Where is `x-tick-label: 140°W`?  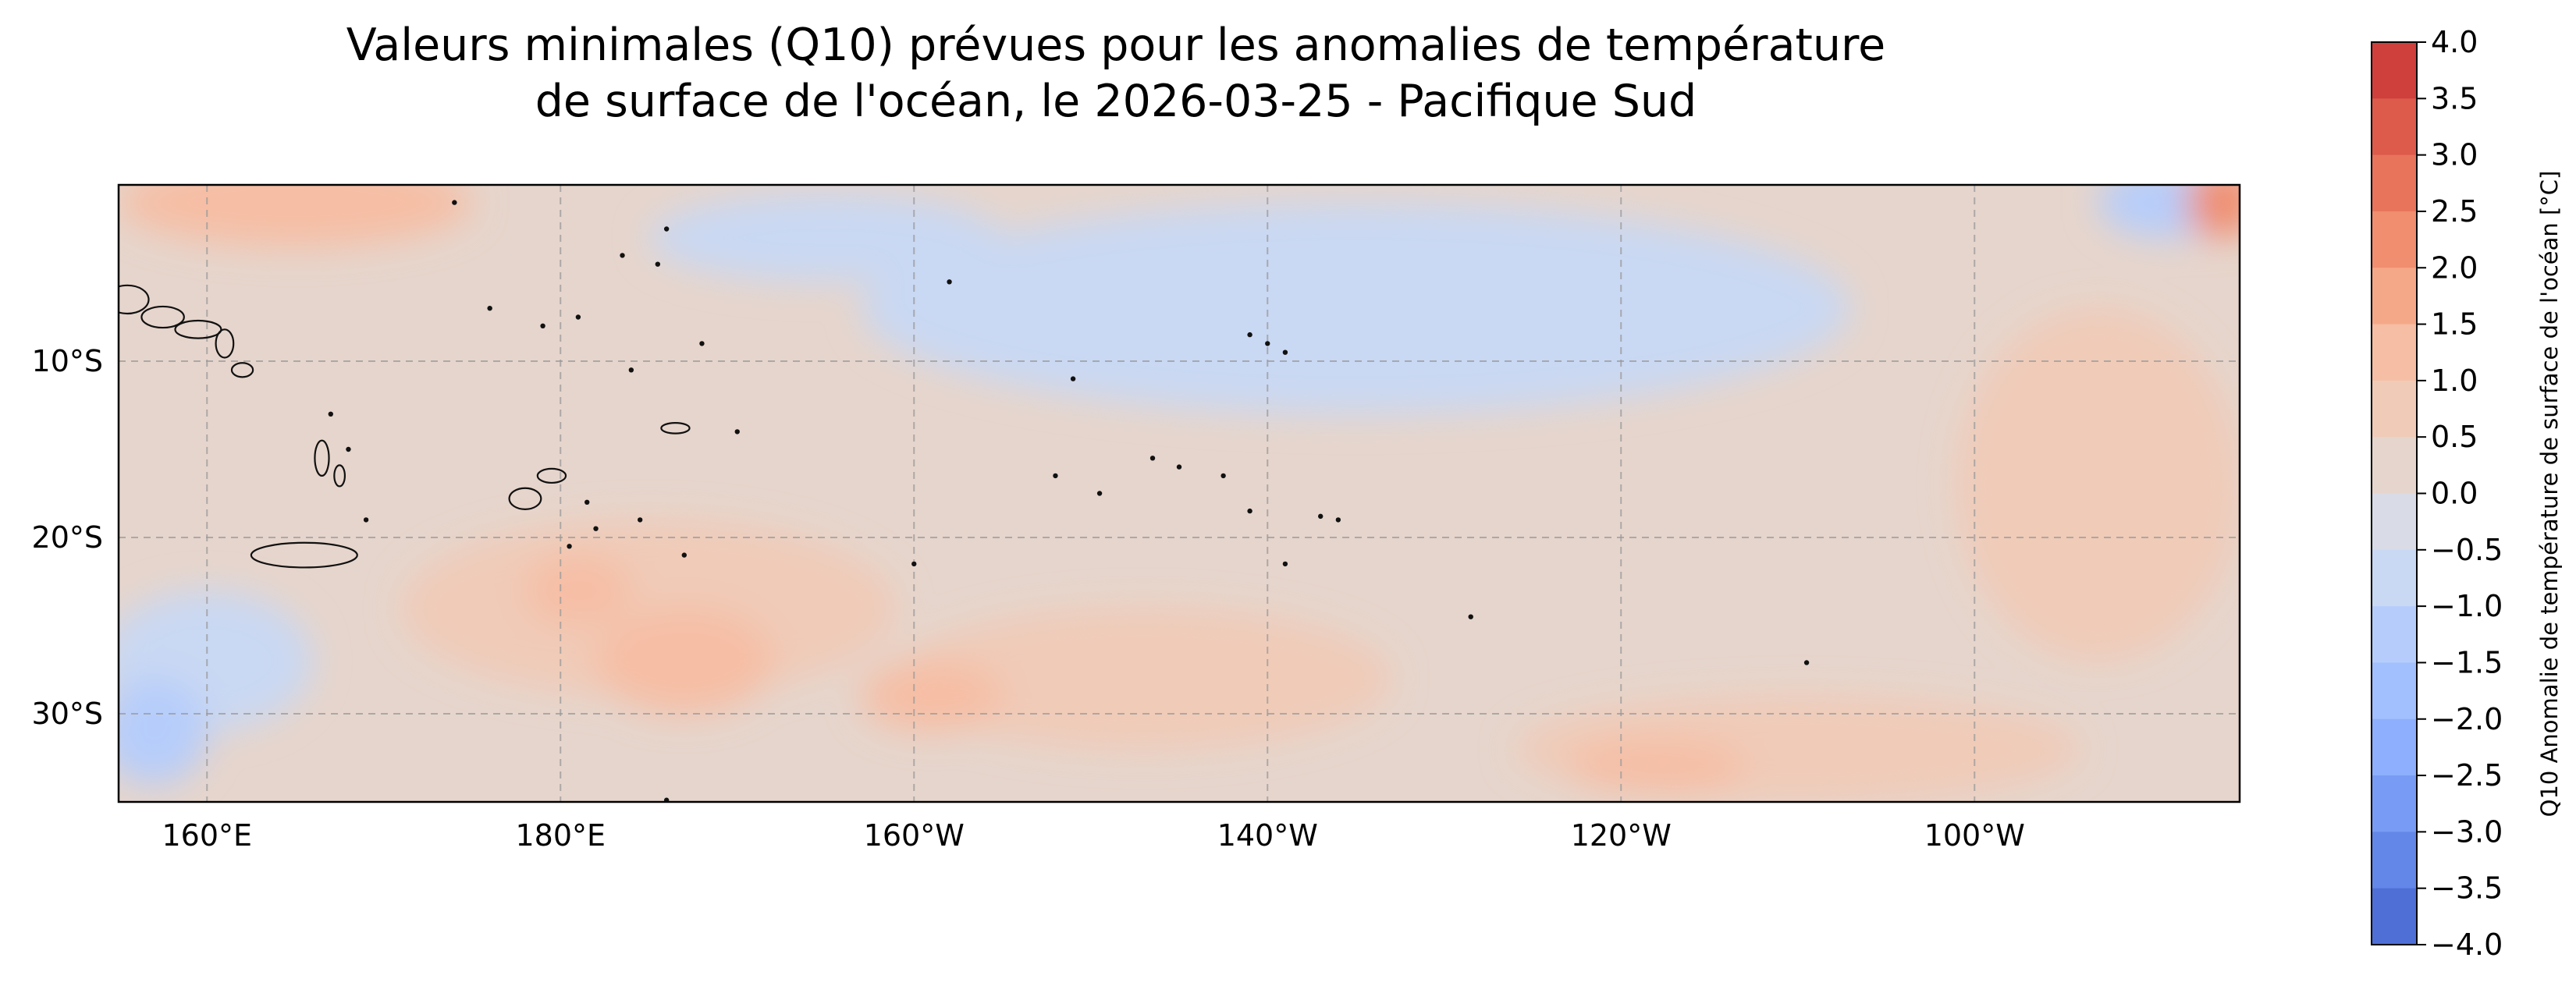 x-tick-label: 140°W is located at coordinates (1267, 835).